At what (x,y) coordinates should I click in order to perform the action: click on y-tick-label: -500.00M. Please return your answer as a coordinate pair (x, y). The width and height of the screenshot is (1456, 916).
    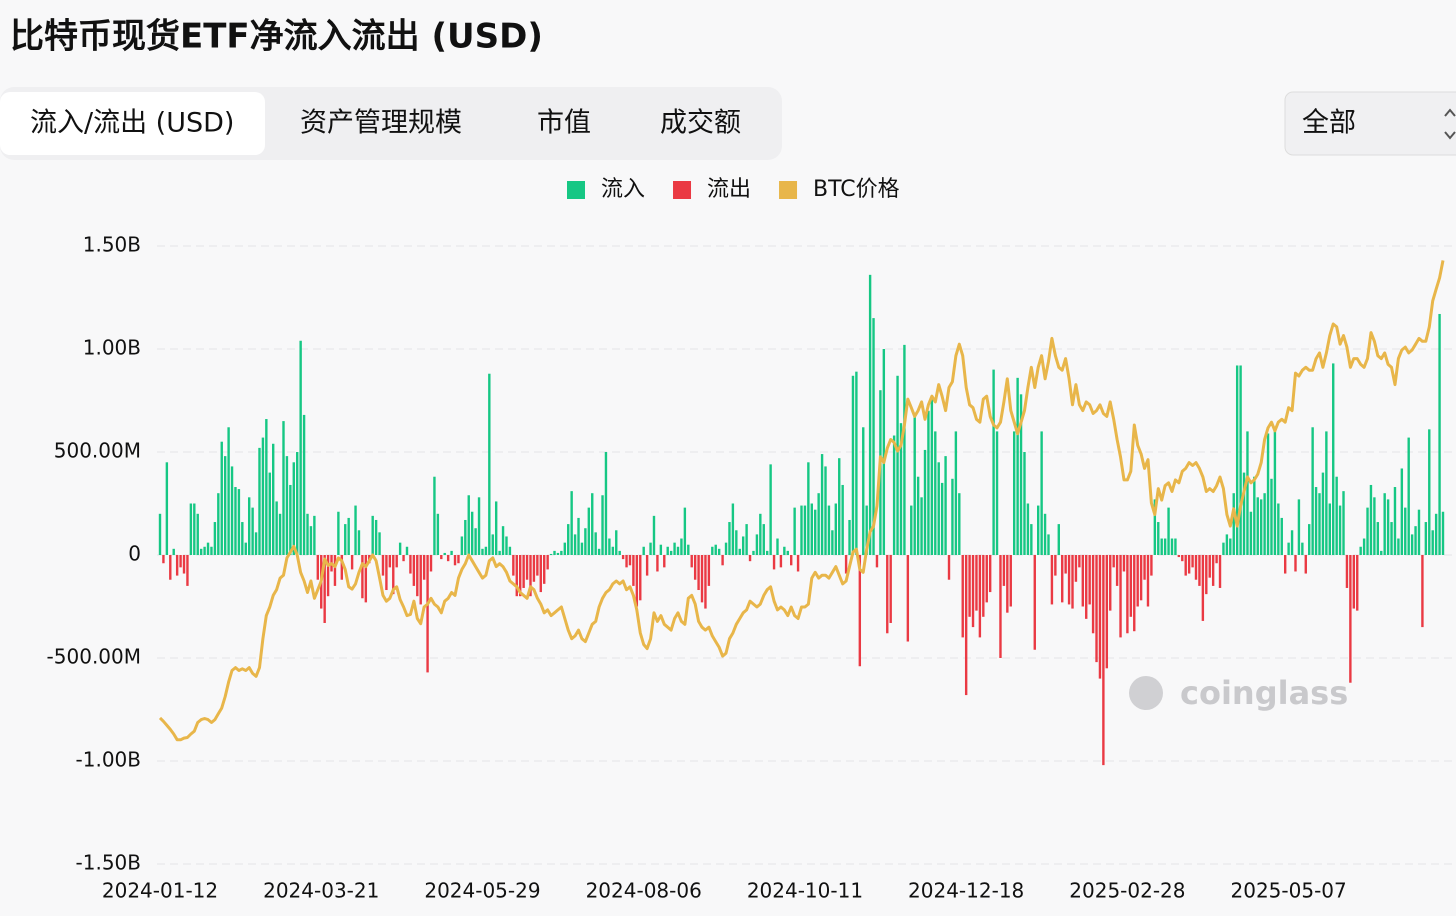
    Looking at the image, I should click on (94, 657).